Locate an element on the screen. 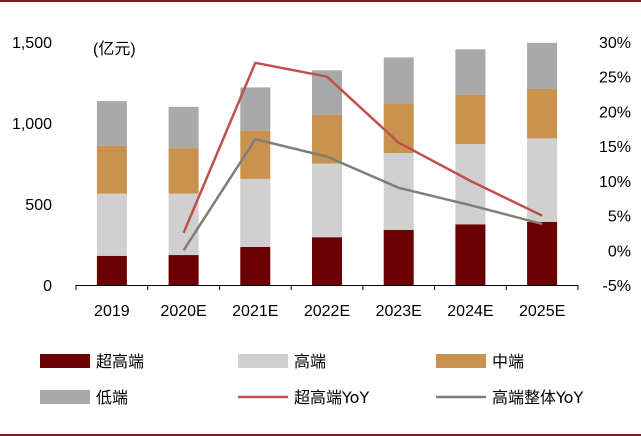 The image size is (641, 436). y2-tick-label: 30% is located at coordinates (615, 43).